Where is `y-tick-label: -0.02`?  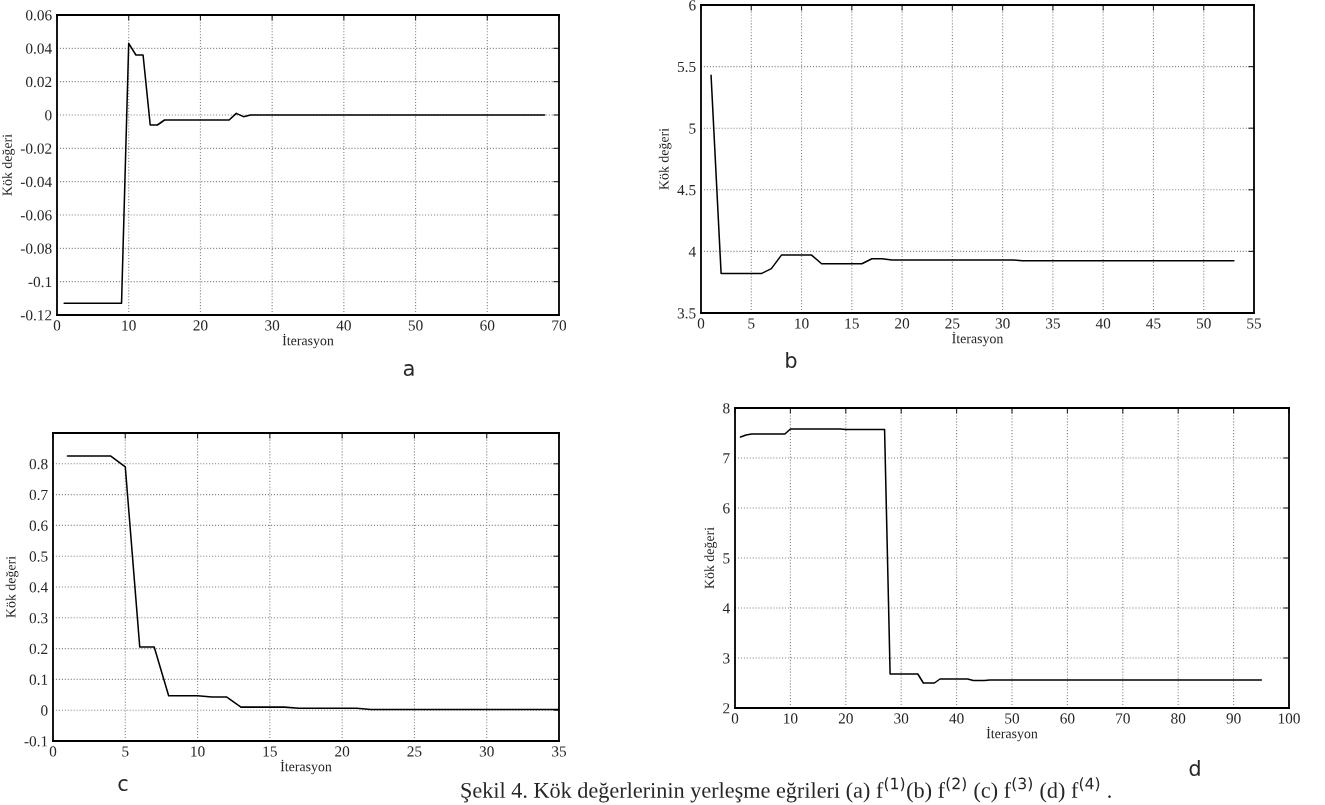
y-tick-label: -0.02 is located at coordinates (36, 148).